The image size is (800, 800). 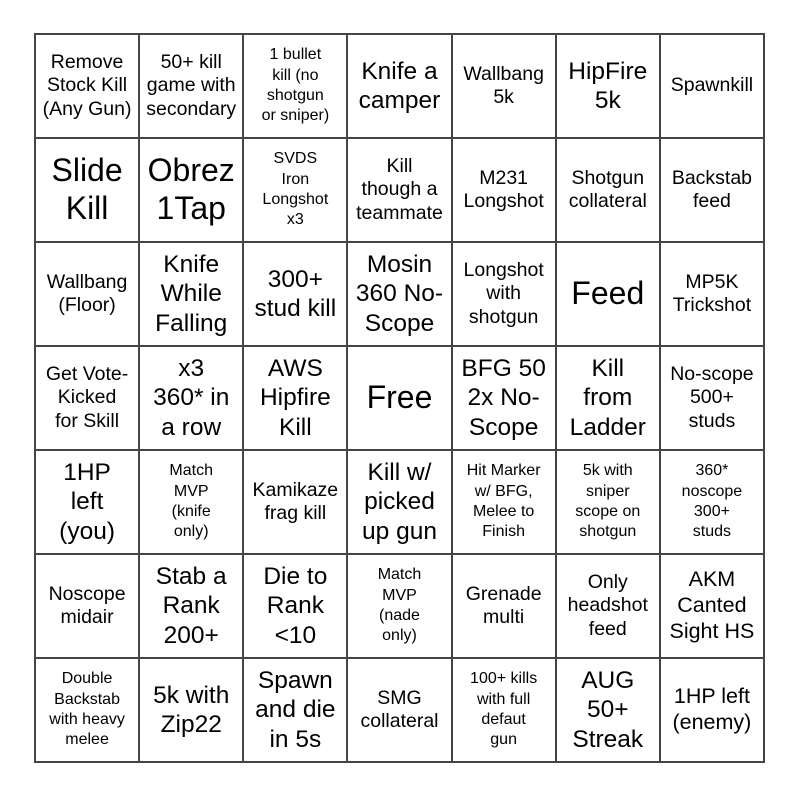 I want to click on bingo-cell-label: 5k with Zip22, so click(x=191, y=709).